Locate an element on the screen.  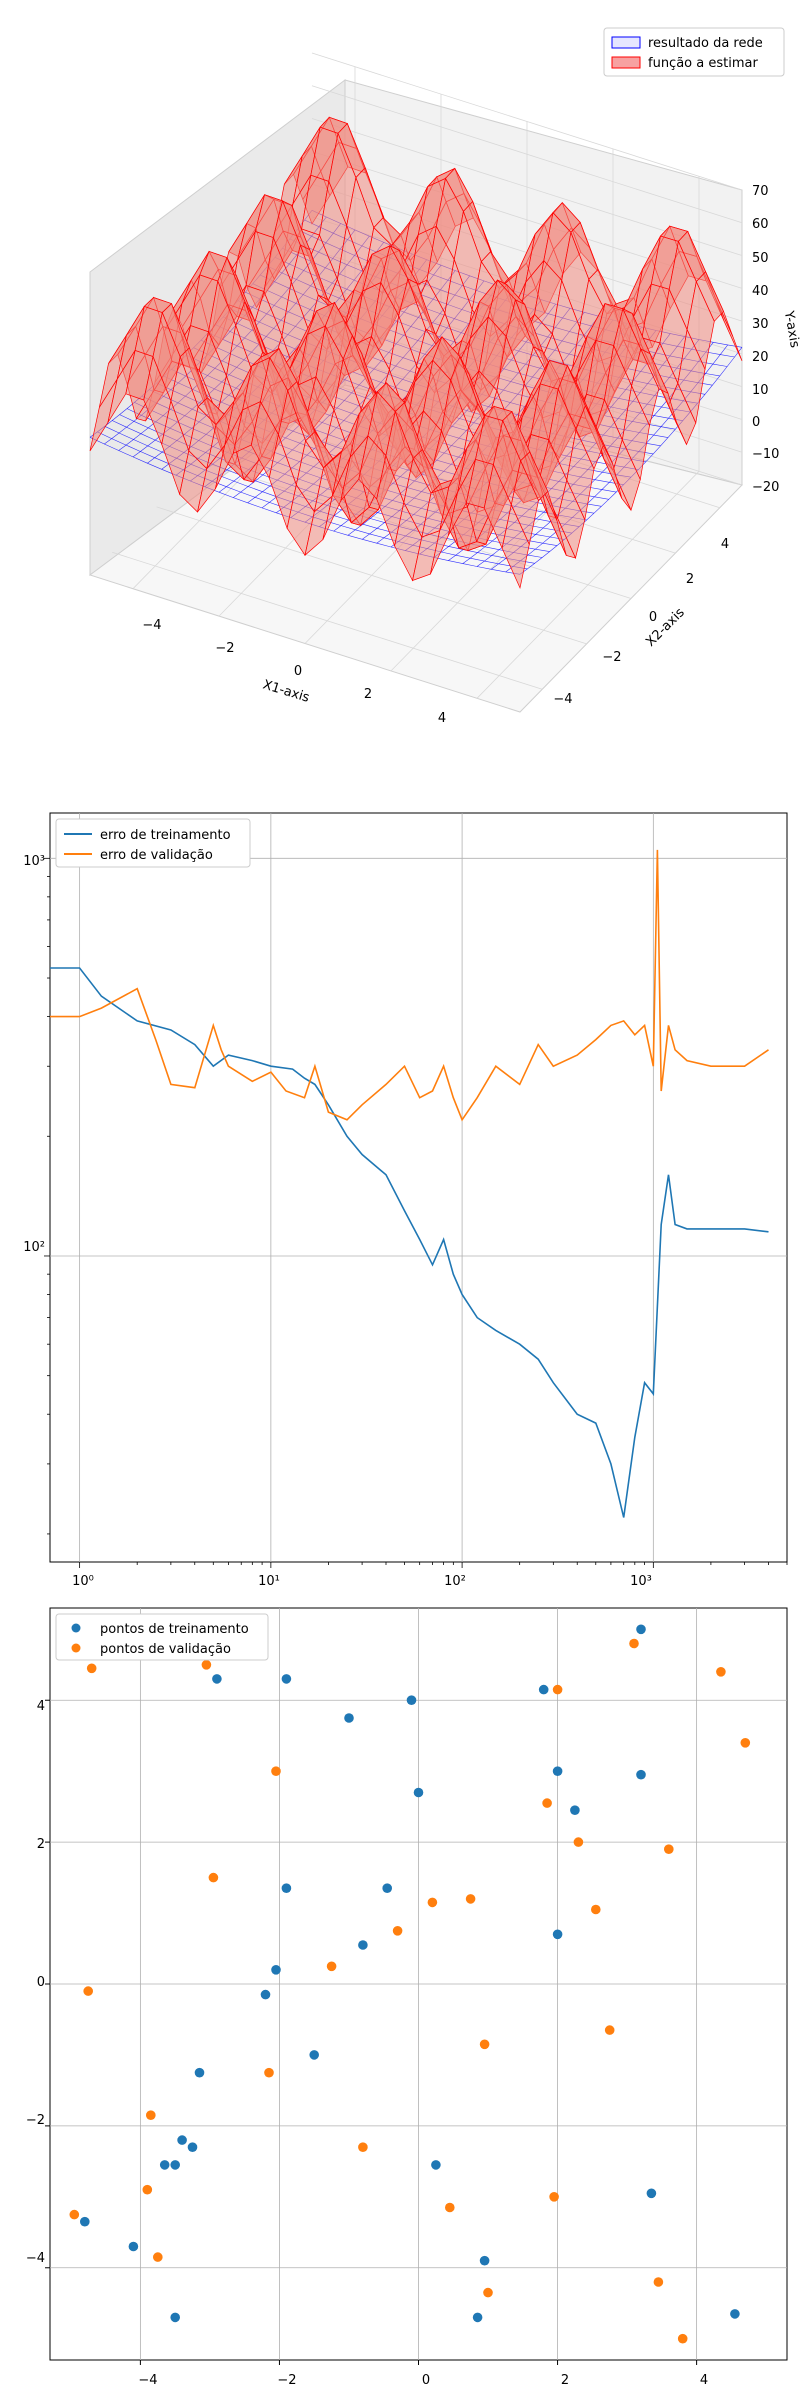
x1-tick-label: 4 is located at coordinates (442, 718).